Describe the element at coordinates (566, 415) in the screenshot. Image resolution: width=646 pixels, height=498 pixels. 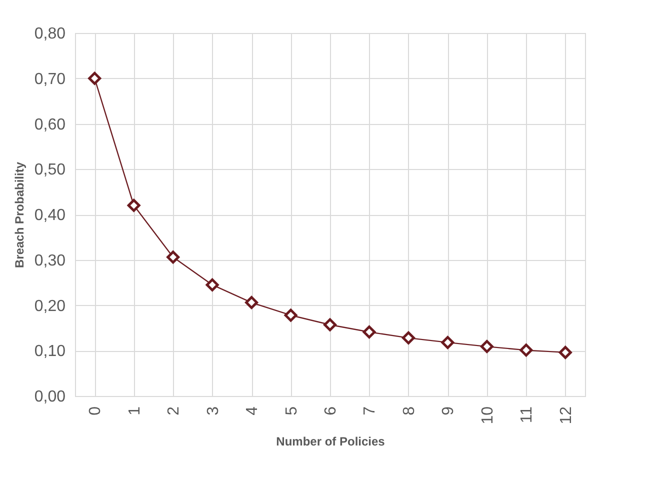
I see `x-tick-label: 12` at that location.